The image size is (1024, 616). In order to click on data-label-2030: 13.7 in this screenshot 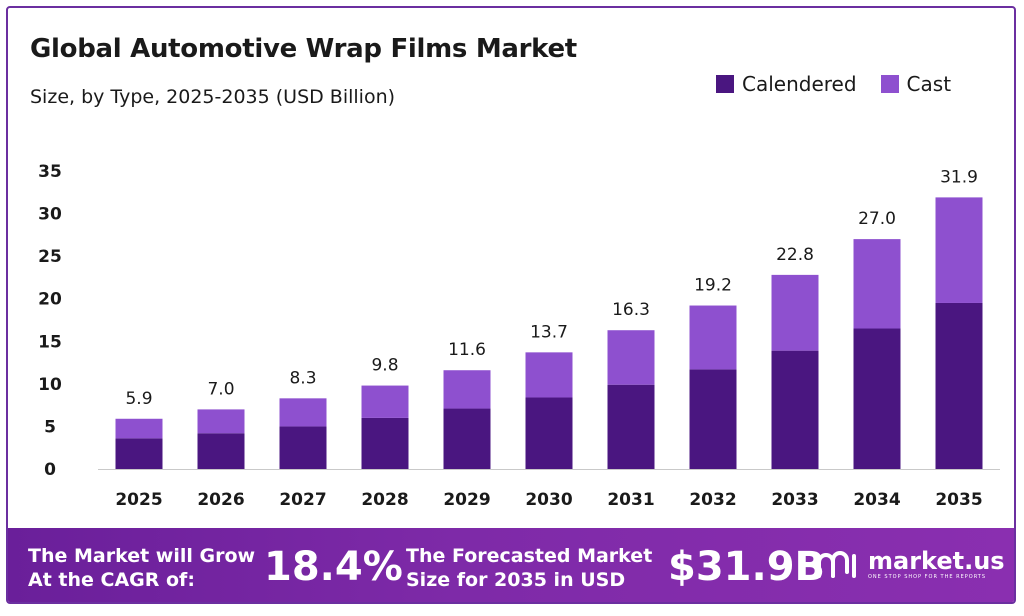, I will do `click(549, 332)`.